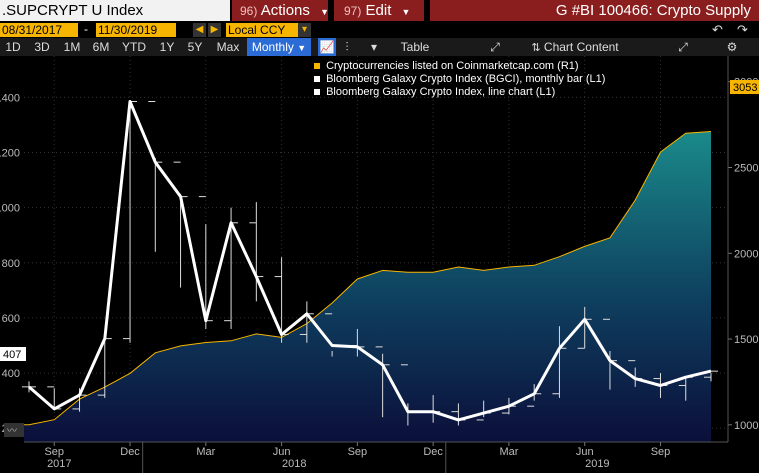 This screenshot has height=473, width=759. Describe the element at coordinates (101, 47) in the screenshot. I see `period-6m: 6M` at that location.